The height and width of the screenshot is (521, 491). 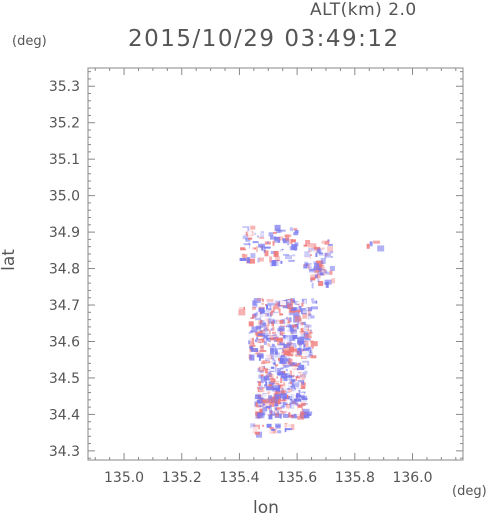 What do you see at coordinates (239, 478) in the screenshot?
I see `x-tick-label: 135.4` at bounding box center [239, 478].